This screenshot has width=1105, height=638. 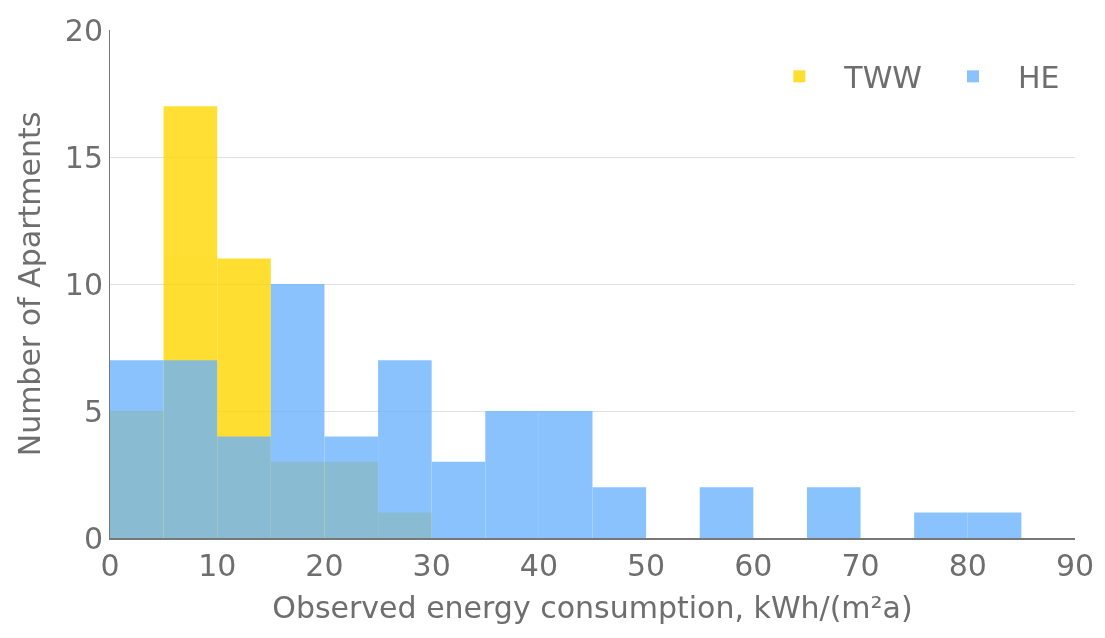 I want to click on y-tick-label: 5, so click(x=93, y=411).